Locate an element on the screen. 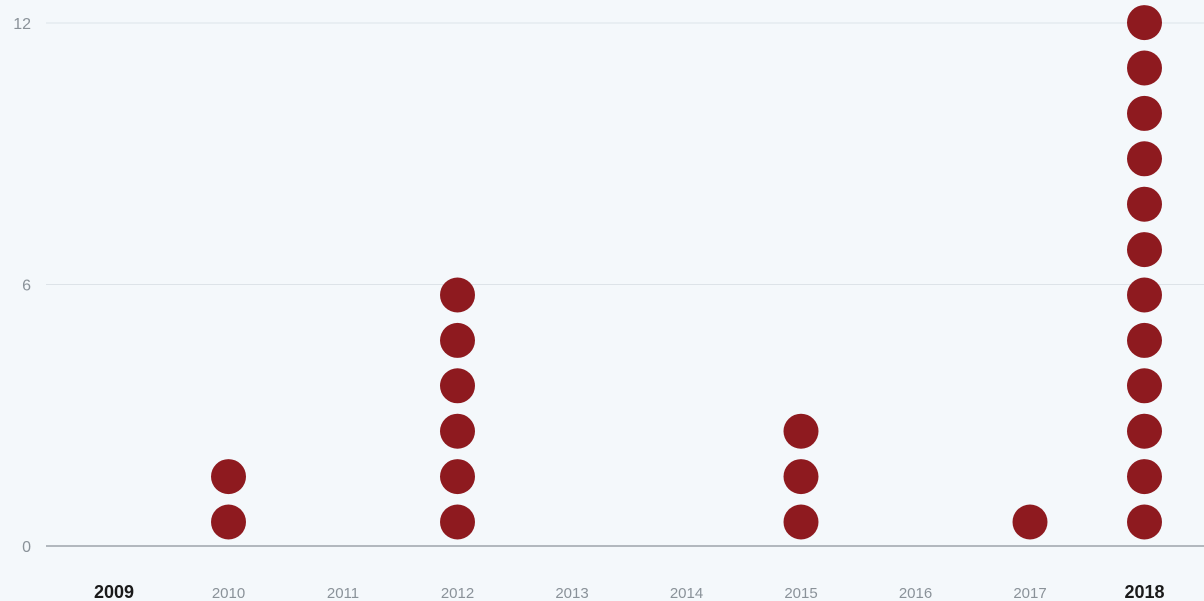 This screenshot has height=601, width=1204. y-axis: 0 6 12 is located at coordinates (22, 286).